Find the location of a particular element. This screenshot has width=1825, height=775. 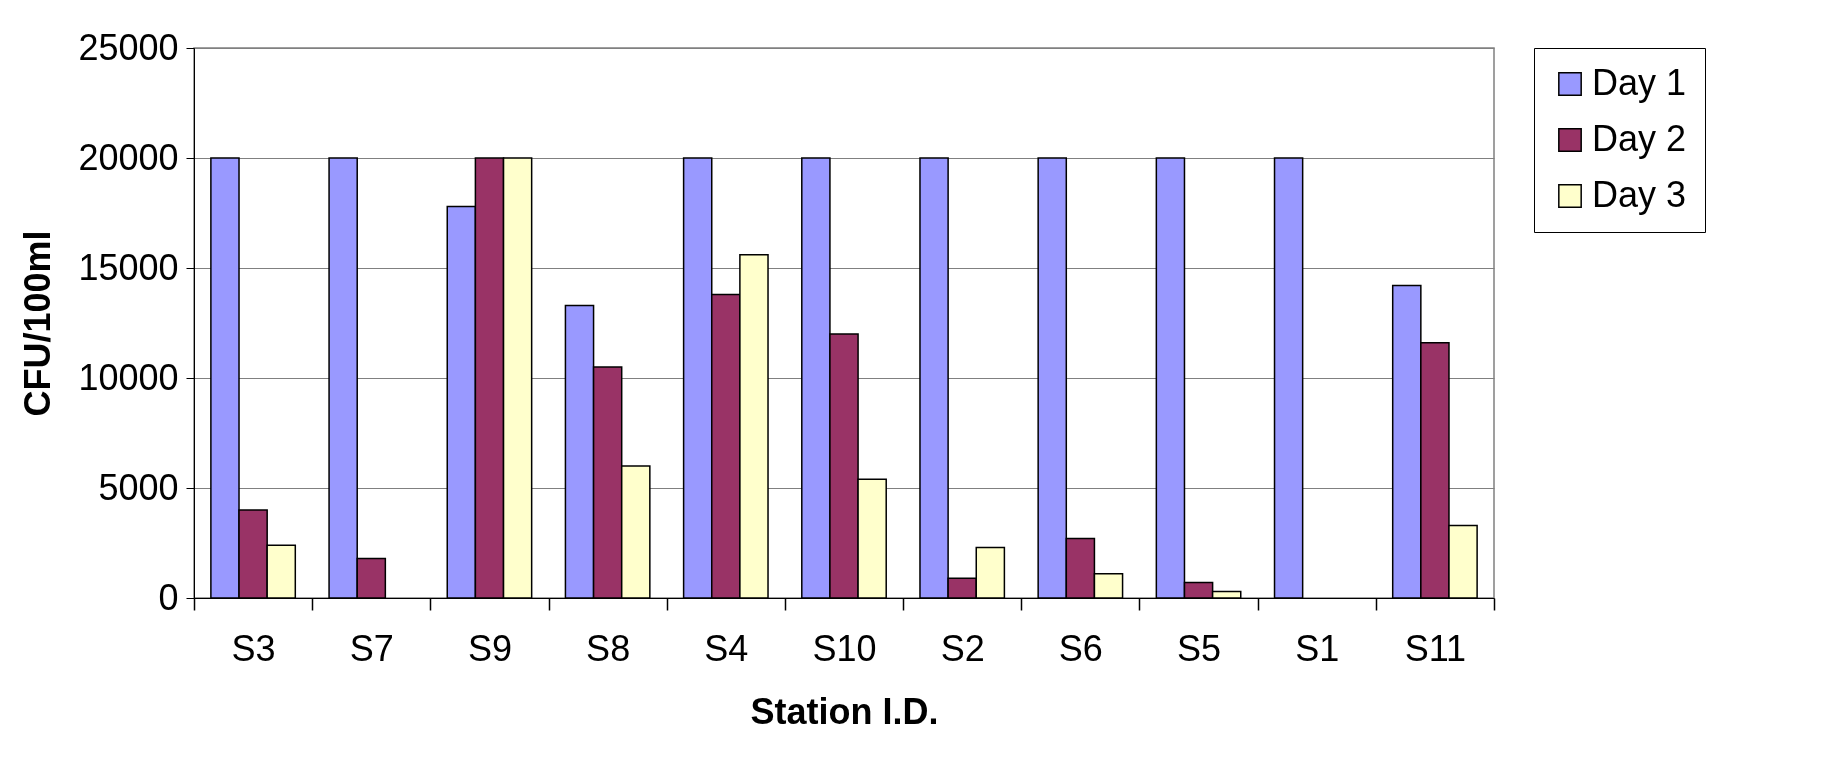

x-tick-label: S1 is located at coordinates (1317, 648).